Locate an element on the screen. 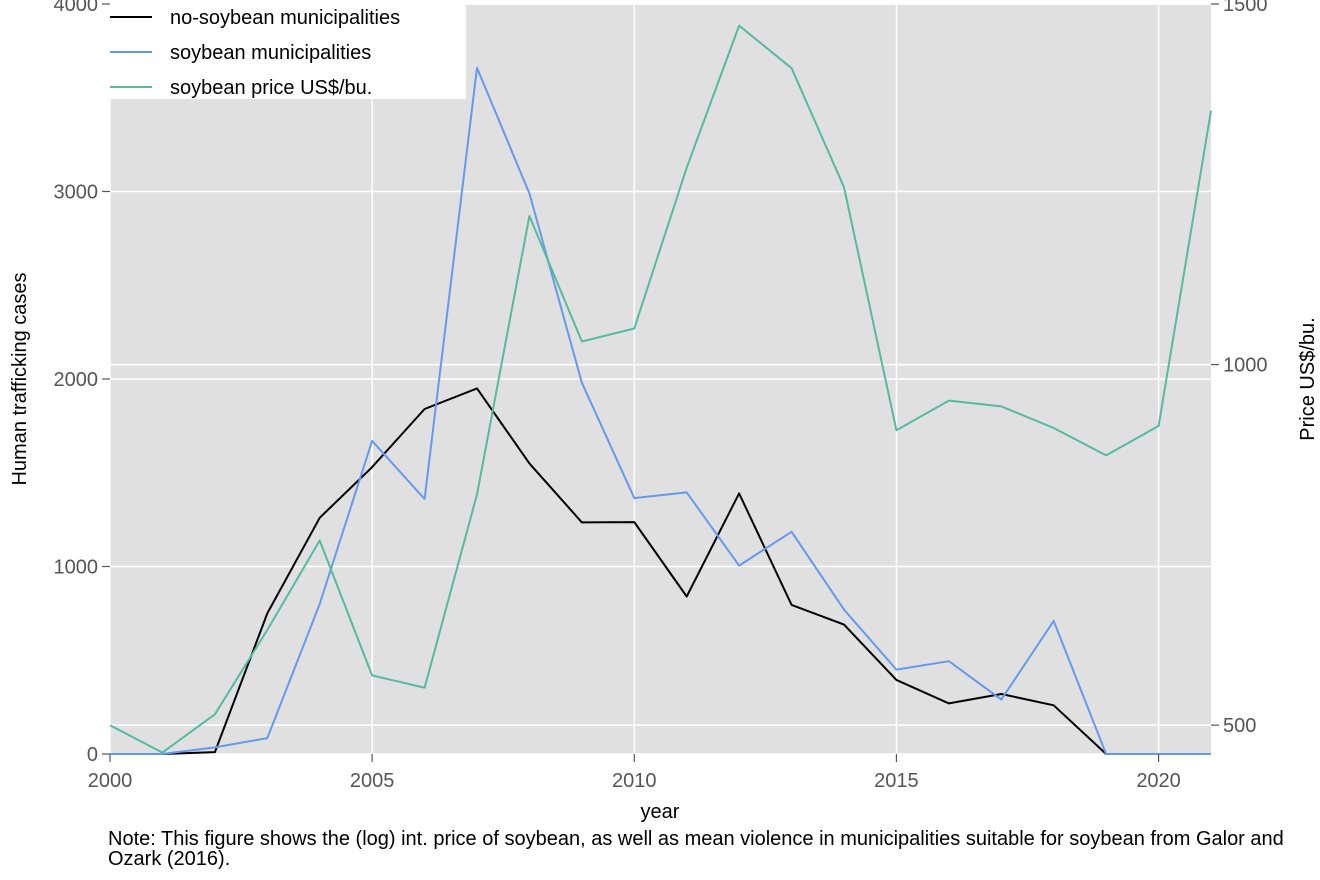 This screenshot has height=880, width=1320. y-tick-label: 2000 is located at coordinates (76, 380).